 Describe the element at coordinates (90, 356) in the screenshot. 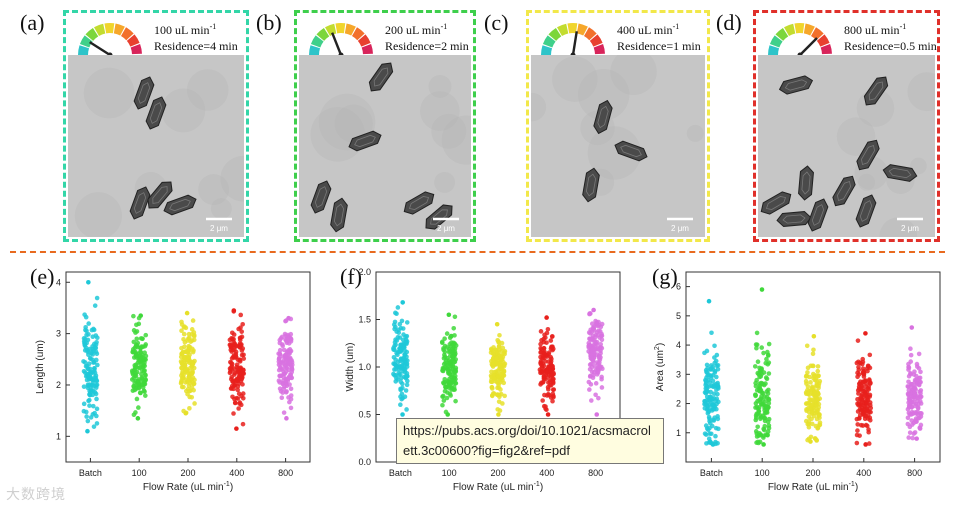

I see `series-Batch` at that location.